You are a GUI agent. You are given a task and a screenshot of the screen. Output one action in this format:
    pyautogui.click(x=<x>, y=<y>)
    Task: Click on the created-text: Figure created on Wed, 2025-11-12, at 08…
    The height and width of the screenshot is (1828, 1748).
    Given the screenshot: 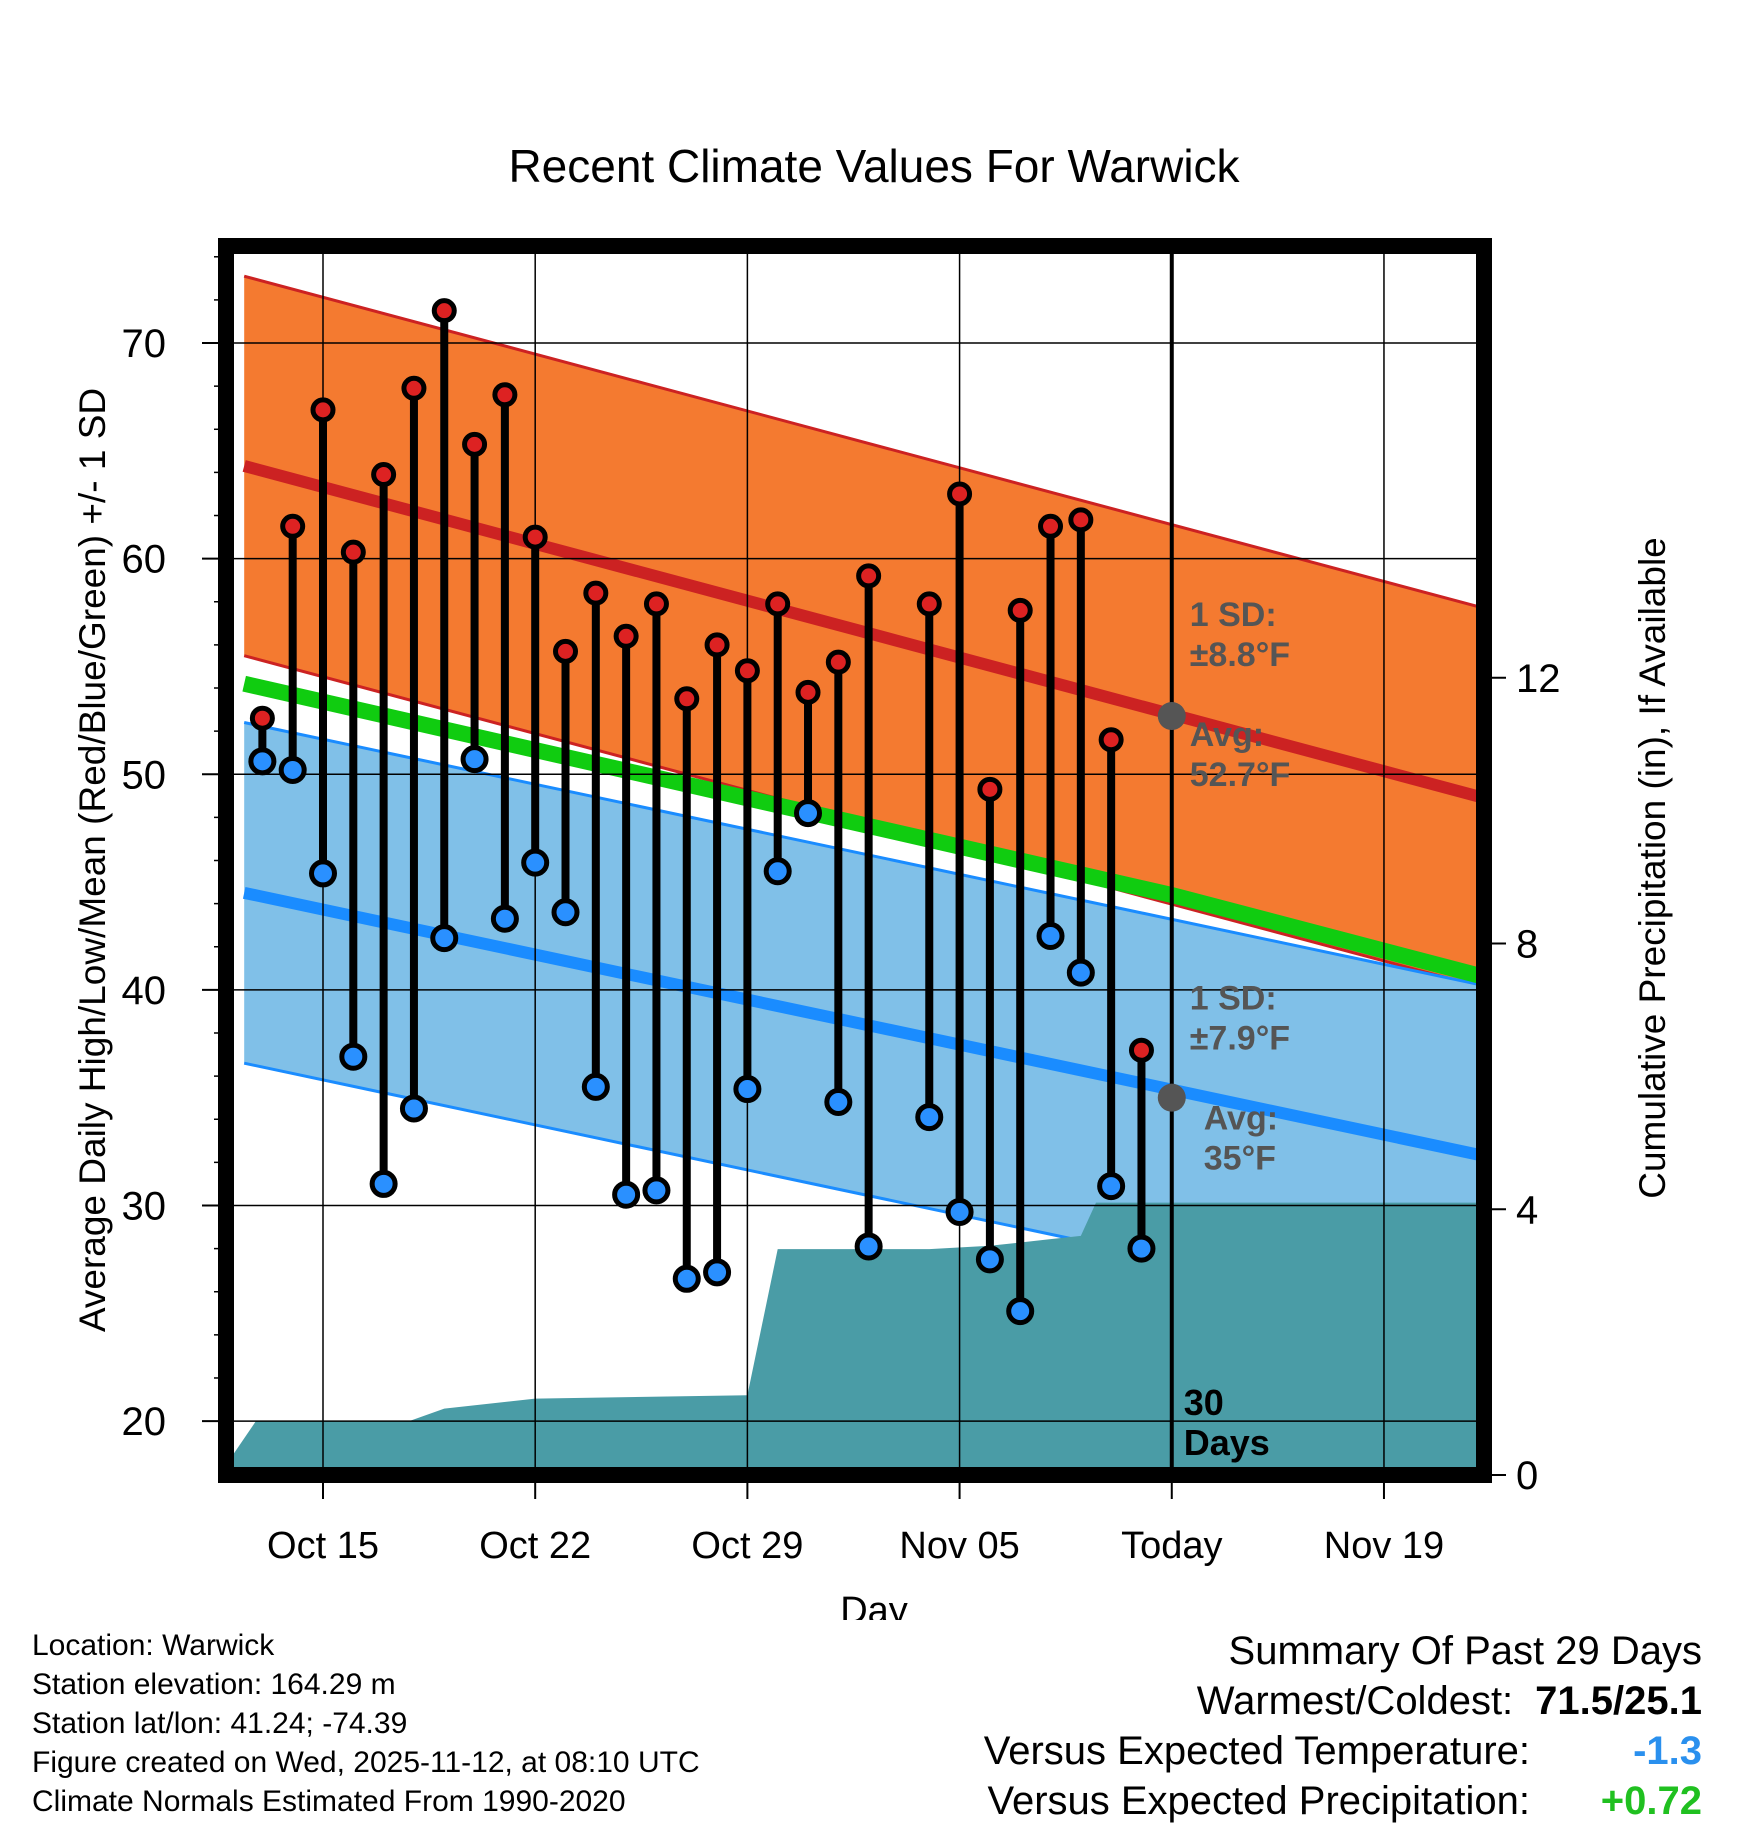 What is the action you would take?
    pyautogui.click(x=366, y=1762)
    